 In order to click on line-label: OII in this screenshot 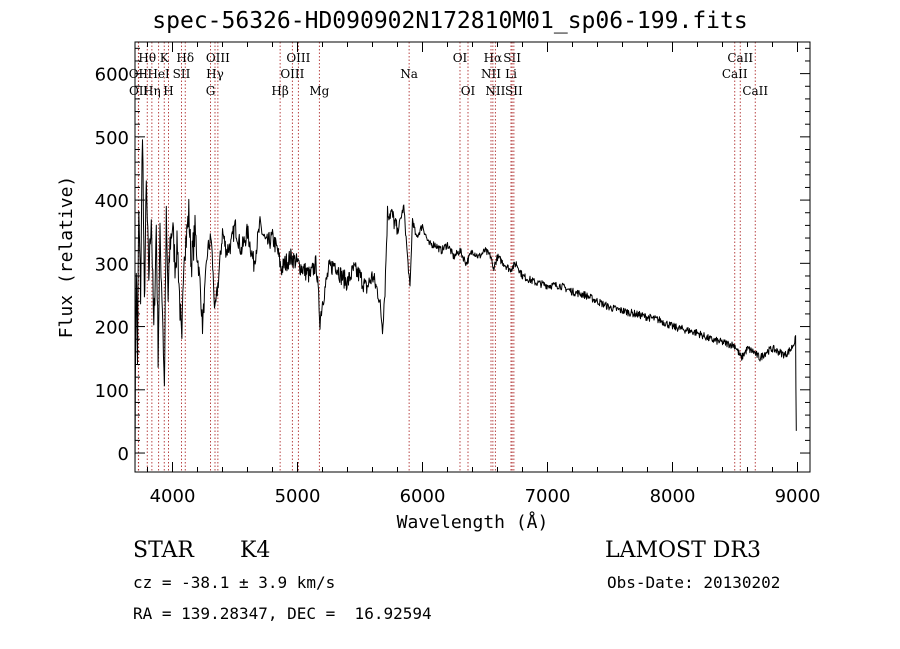, I will do `click(139, 91)`.